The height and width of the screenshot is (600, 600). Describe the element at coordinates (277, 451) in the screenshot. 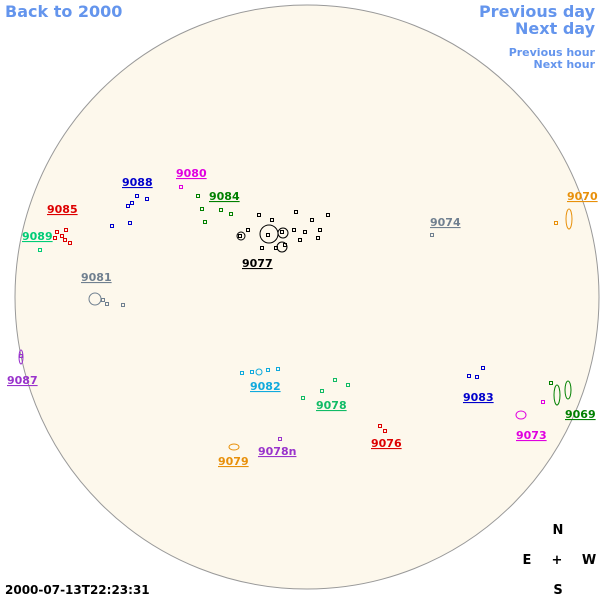

I see `region-label: 9078n` at that location.